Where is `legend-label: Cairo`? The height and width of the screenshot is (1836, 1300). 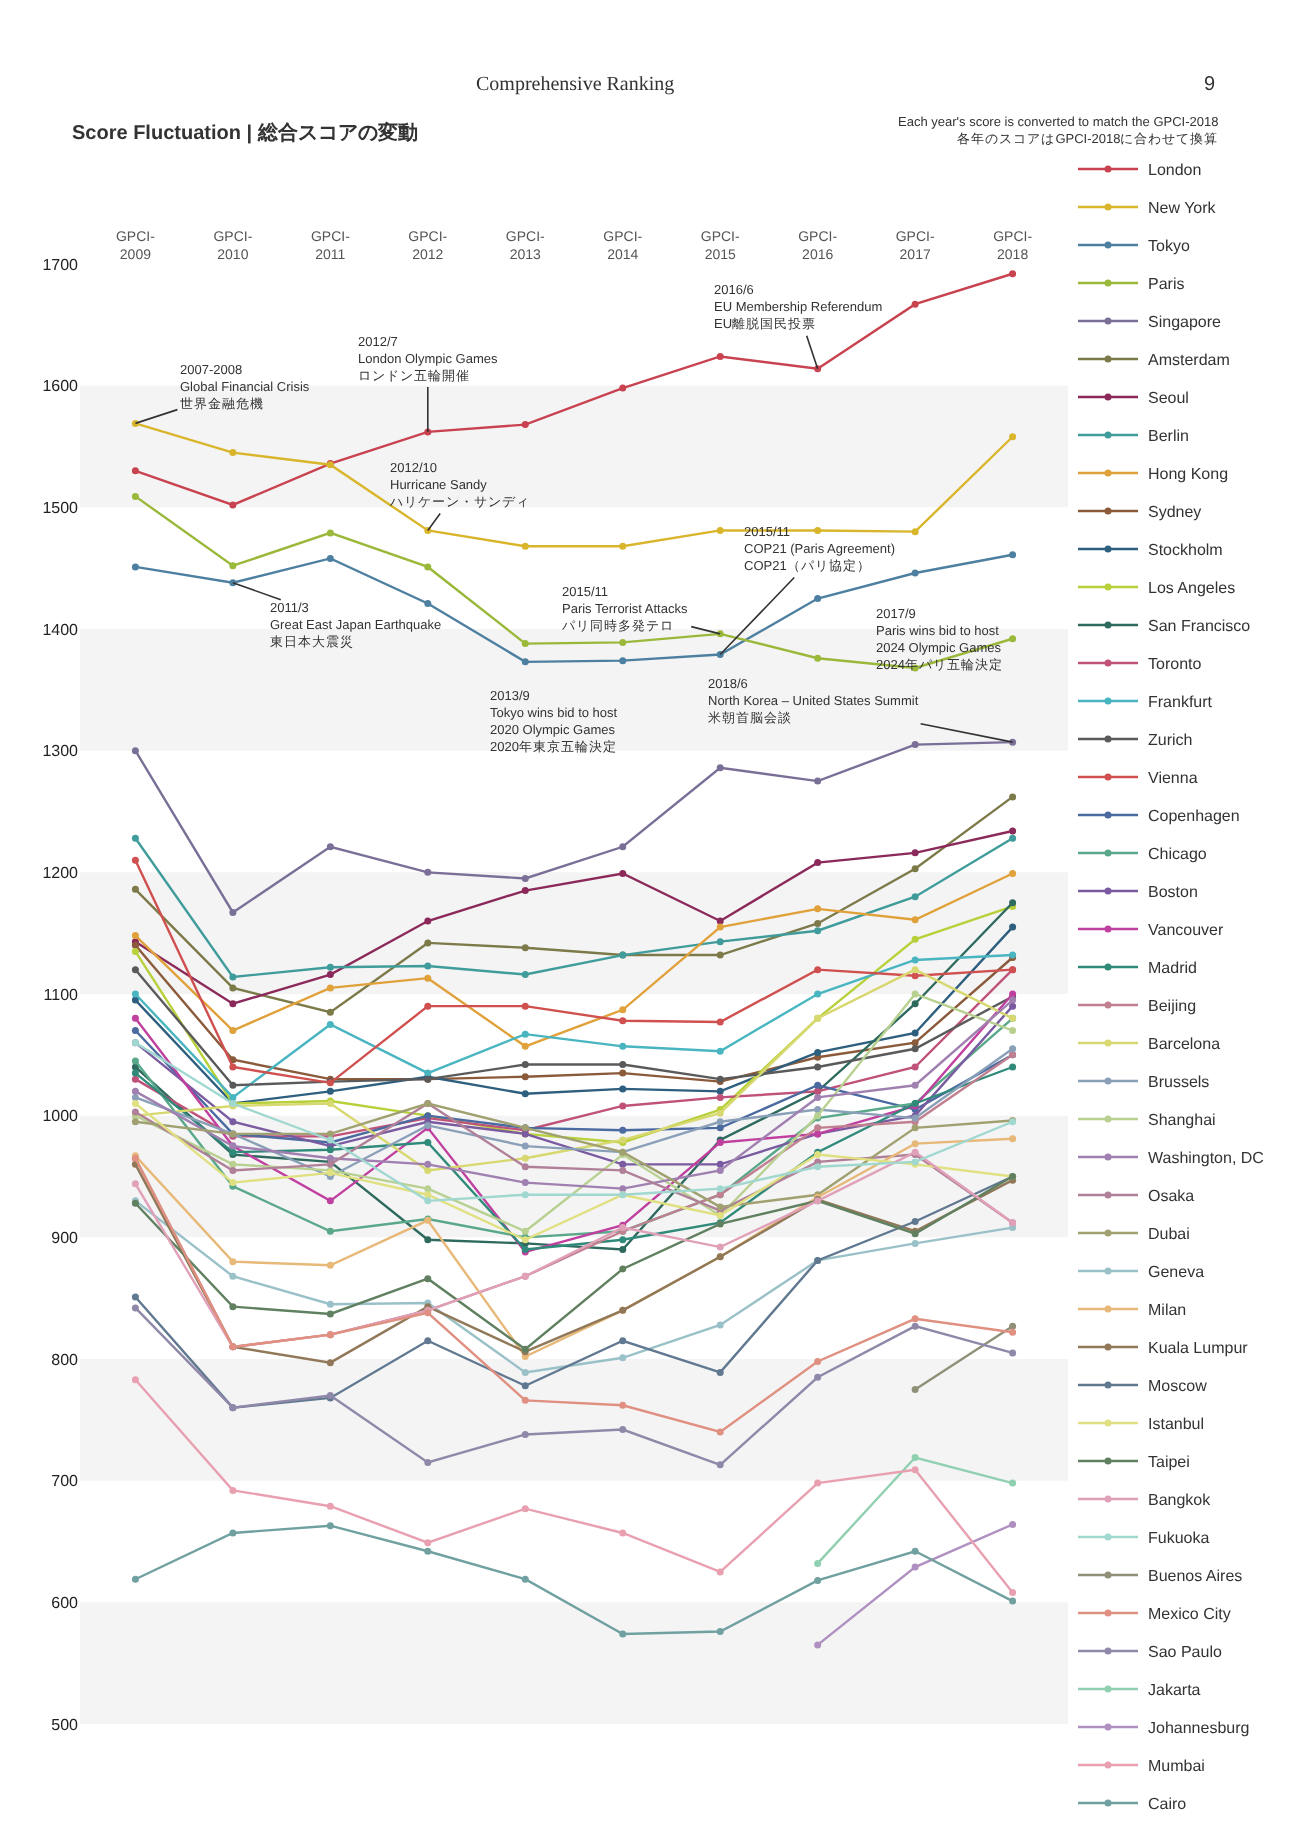
legend-label: Cairo is located at coordinates (1168, 1804).